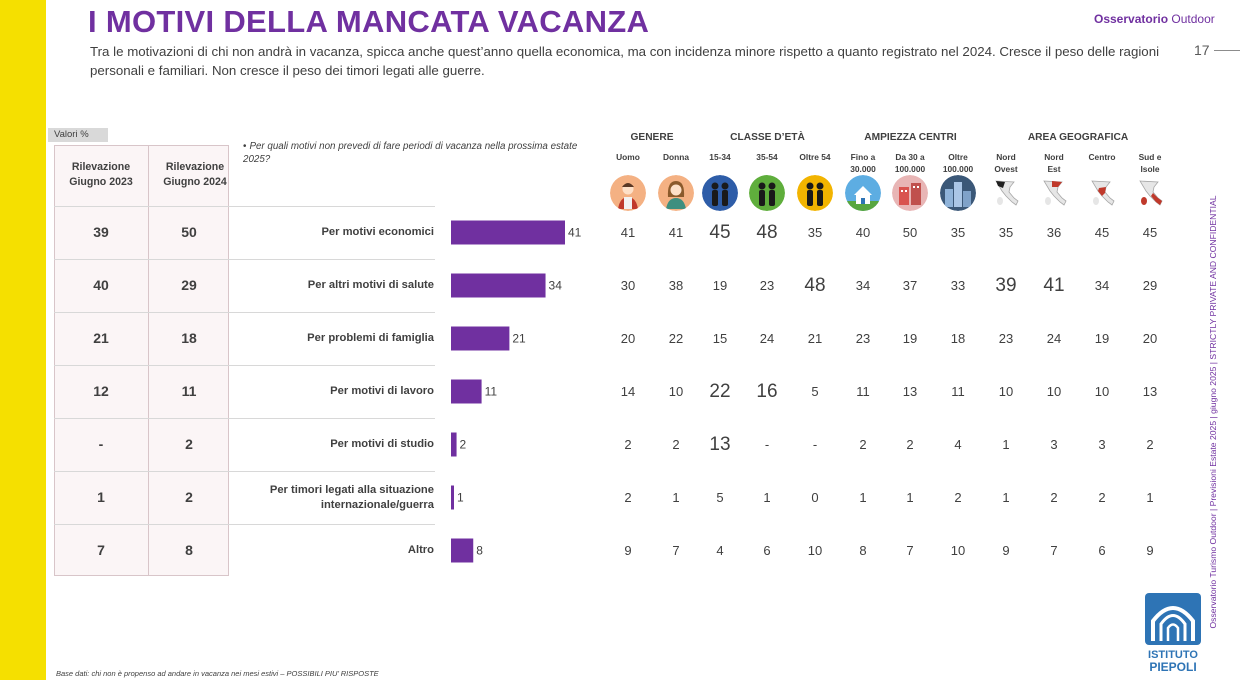 The width and height of the screenshot is (1240, 680). Describe the element at coordinates (676, 157) in the screenshot. I see `column-header: Donna` at that location.